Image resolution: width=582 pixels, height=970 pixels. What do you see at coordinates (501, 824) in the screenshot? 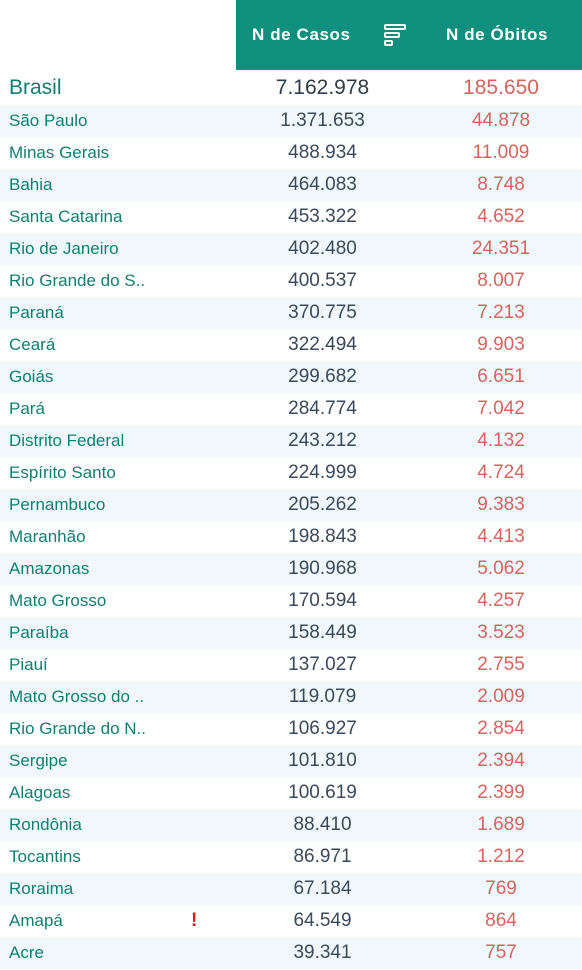
I see `deaths-value: 1.689` at bounding box center [501, 824].